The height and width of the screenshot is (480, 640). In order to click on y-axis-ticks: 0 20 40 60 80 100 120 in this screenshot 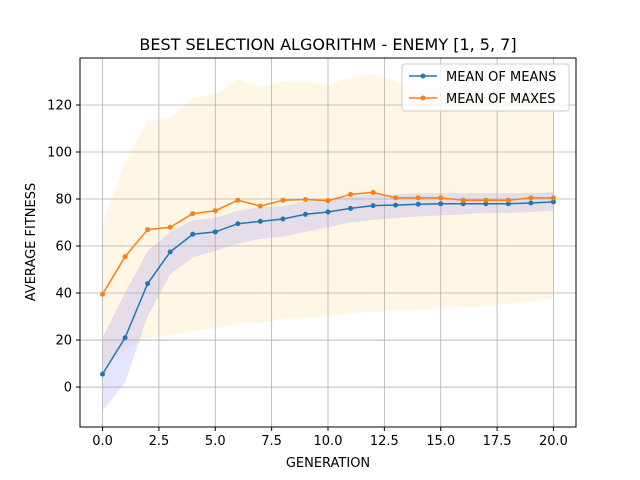, I will do `click(63, 247)`.